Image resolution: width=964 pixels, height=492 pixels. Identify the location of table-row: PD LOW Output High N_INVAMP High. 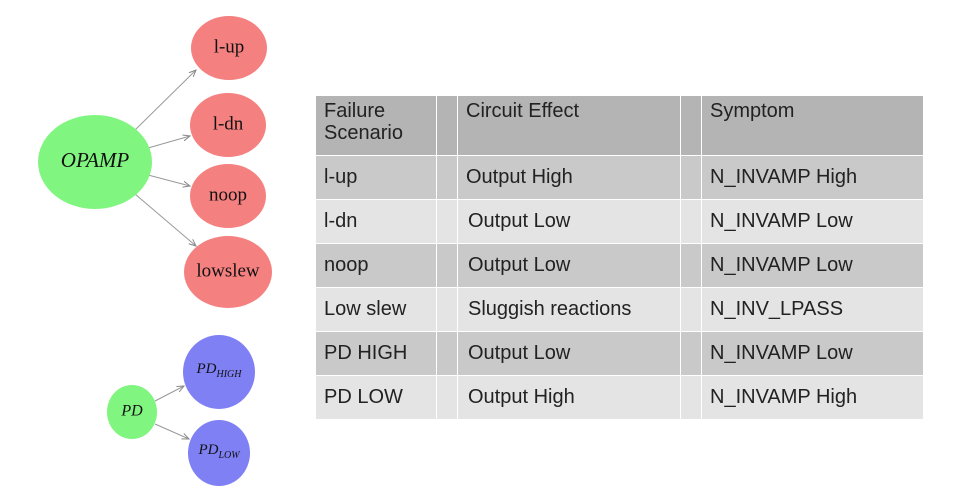
(619, 397).